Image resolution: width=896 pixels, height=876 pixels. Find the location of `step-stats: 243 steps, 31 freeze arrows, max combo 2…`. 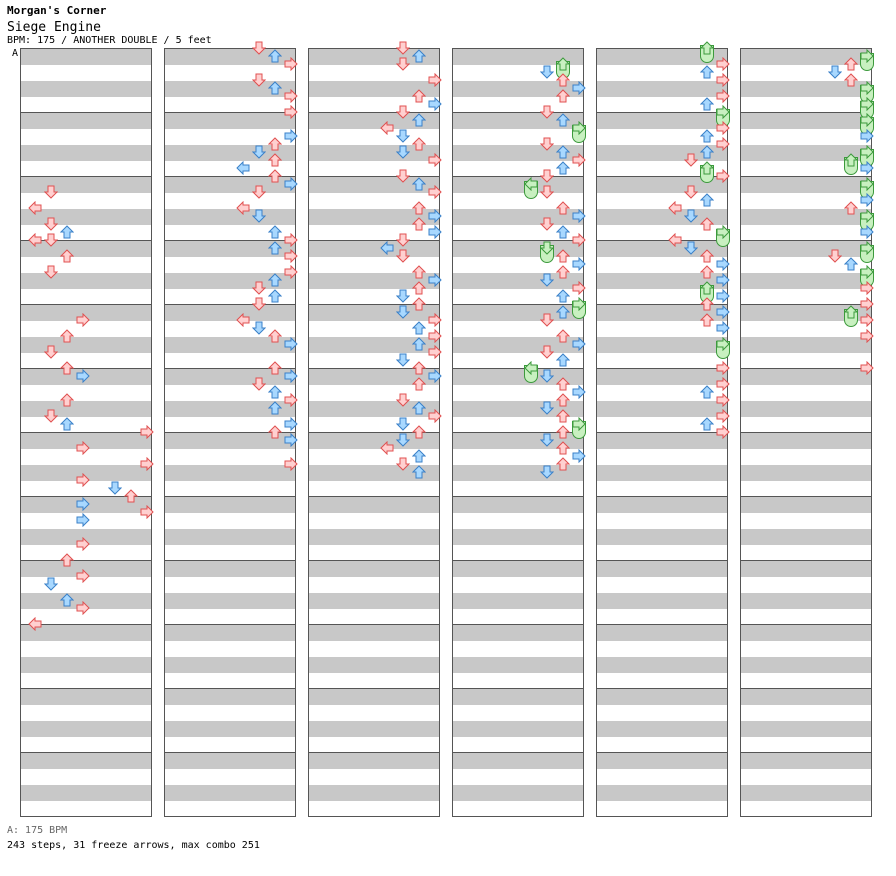

step-stats: 243 steps, 31 freeze arrows, max combo 2… is located at coordinates (133, 845).